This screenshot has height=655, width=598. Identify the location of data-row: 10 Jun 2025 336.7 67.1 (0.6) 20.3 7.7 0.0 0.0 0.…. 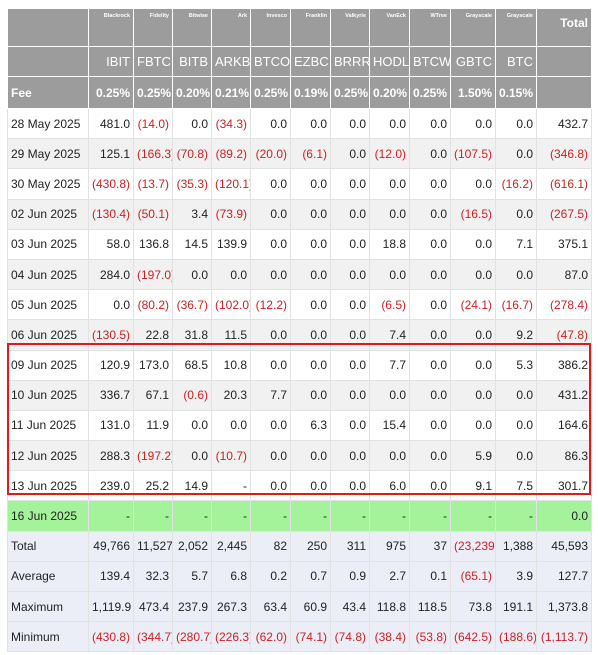
(299, 395).